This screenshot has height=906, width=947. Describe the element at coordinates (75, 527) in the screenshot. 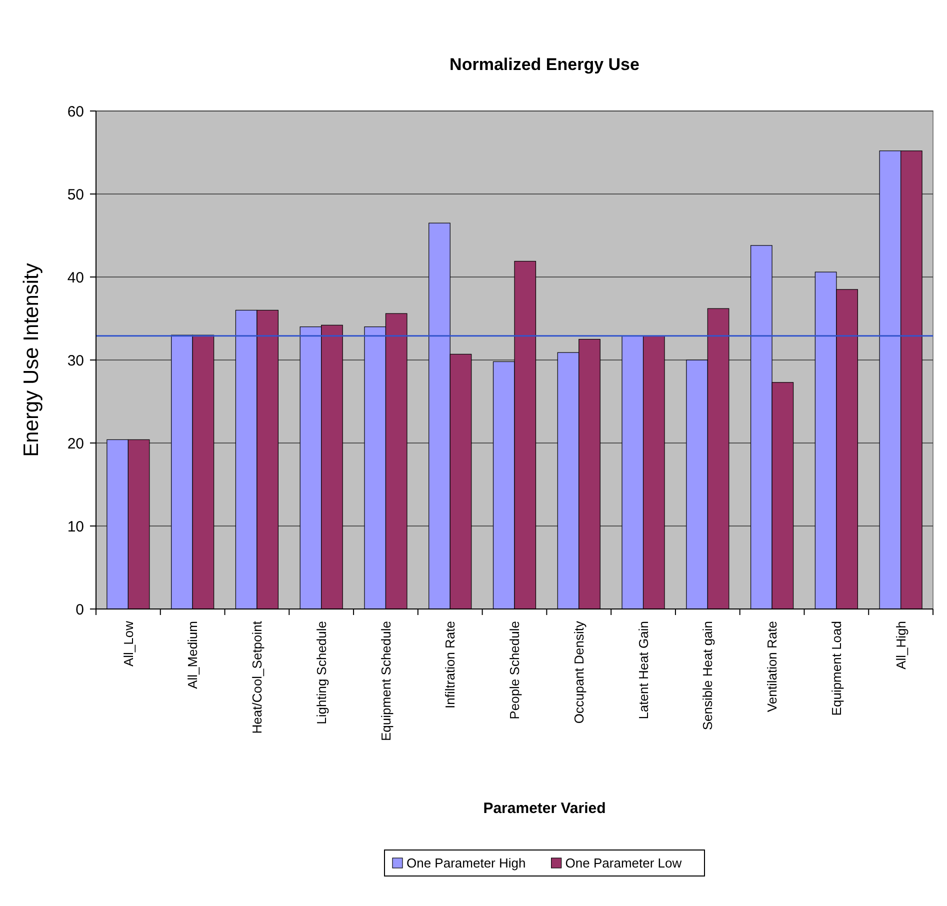

I see `y-tick-label: 10` at that location.